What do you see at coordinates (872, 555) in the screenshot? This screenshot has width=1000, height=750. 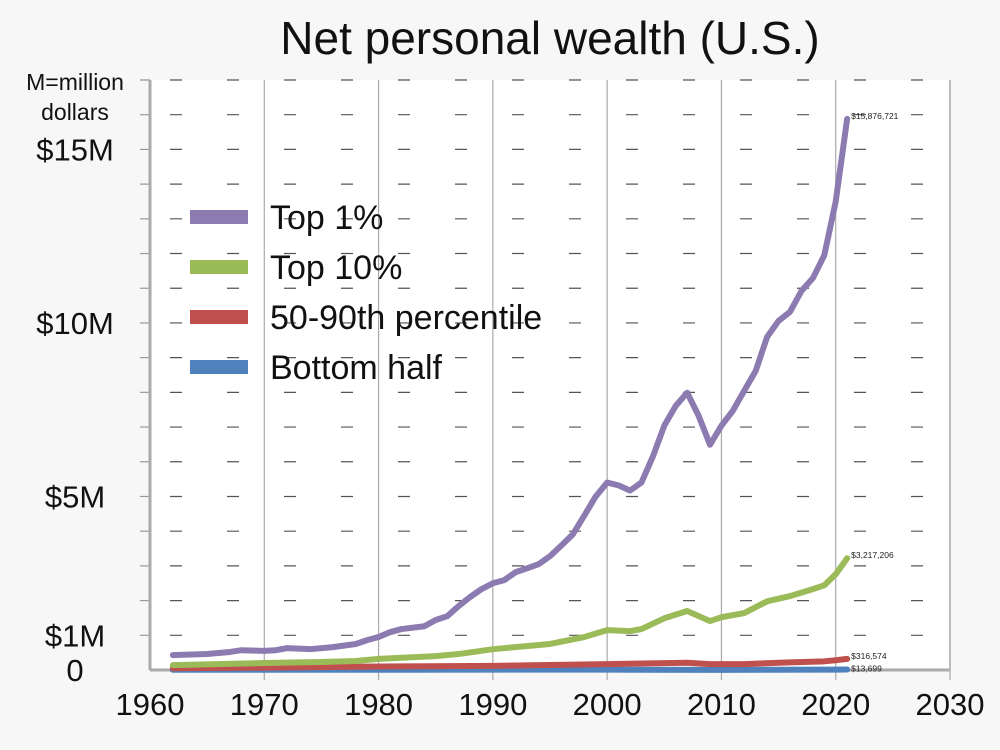 I see `end-value-label: $3,217,206` at bounding box center [872, 555].